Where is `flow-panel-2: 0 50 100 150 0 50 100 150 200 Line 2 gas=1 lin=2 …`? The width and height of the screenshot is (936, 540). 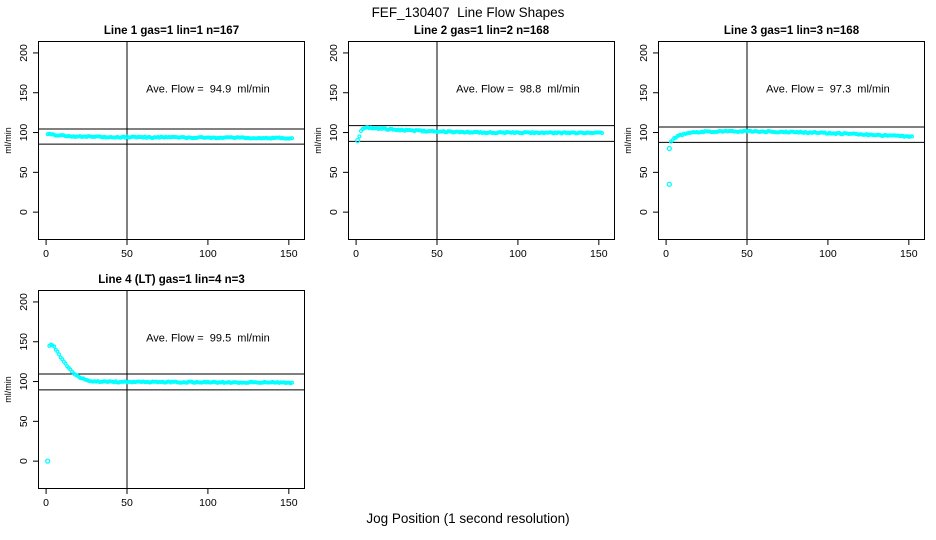
flow-panel-2: 0 50 100 150 0 50 100 150 200 Line 2 gas=1 lin=2 … is located at coordinates (464, 142).